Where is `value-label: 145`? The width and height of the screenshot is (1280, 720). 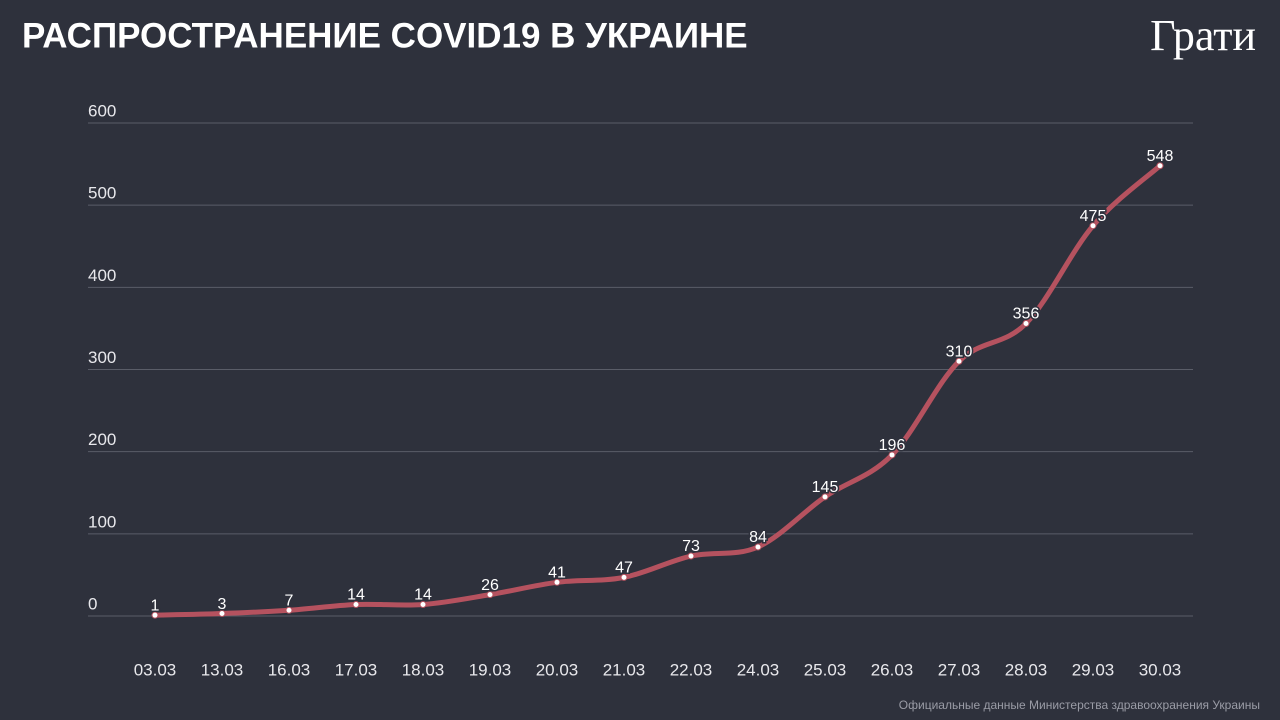
value-label: 145 is located at coordinates (825, 487).